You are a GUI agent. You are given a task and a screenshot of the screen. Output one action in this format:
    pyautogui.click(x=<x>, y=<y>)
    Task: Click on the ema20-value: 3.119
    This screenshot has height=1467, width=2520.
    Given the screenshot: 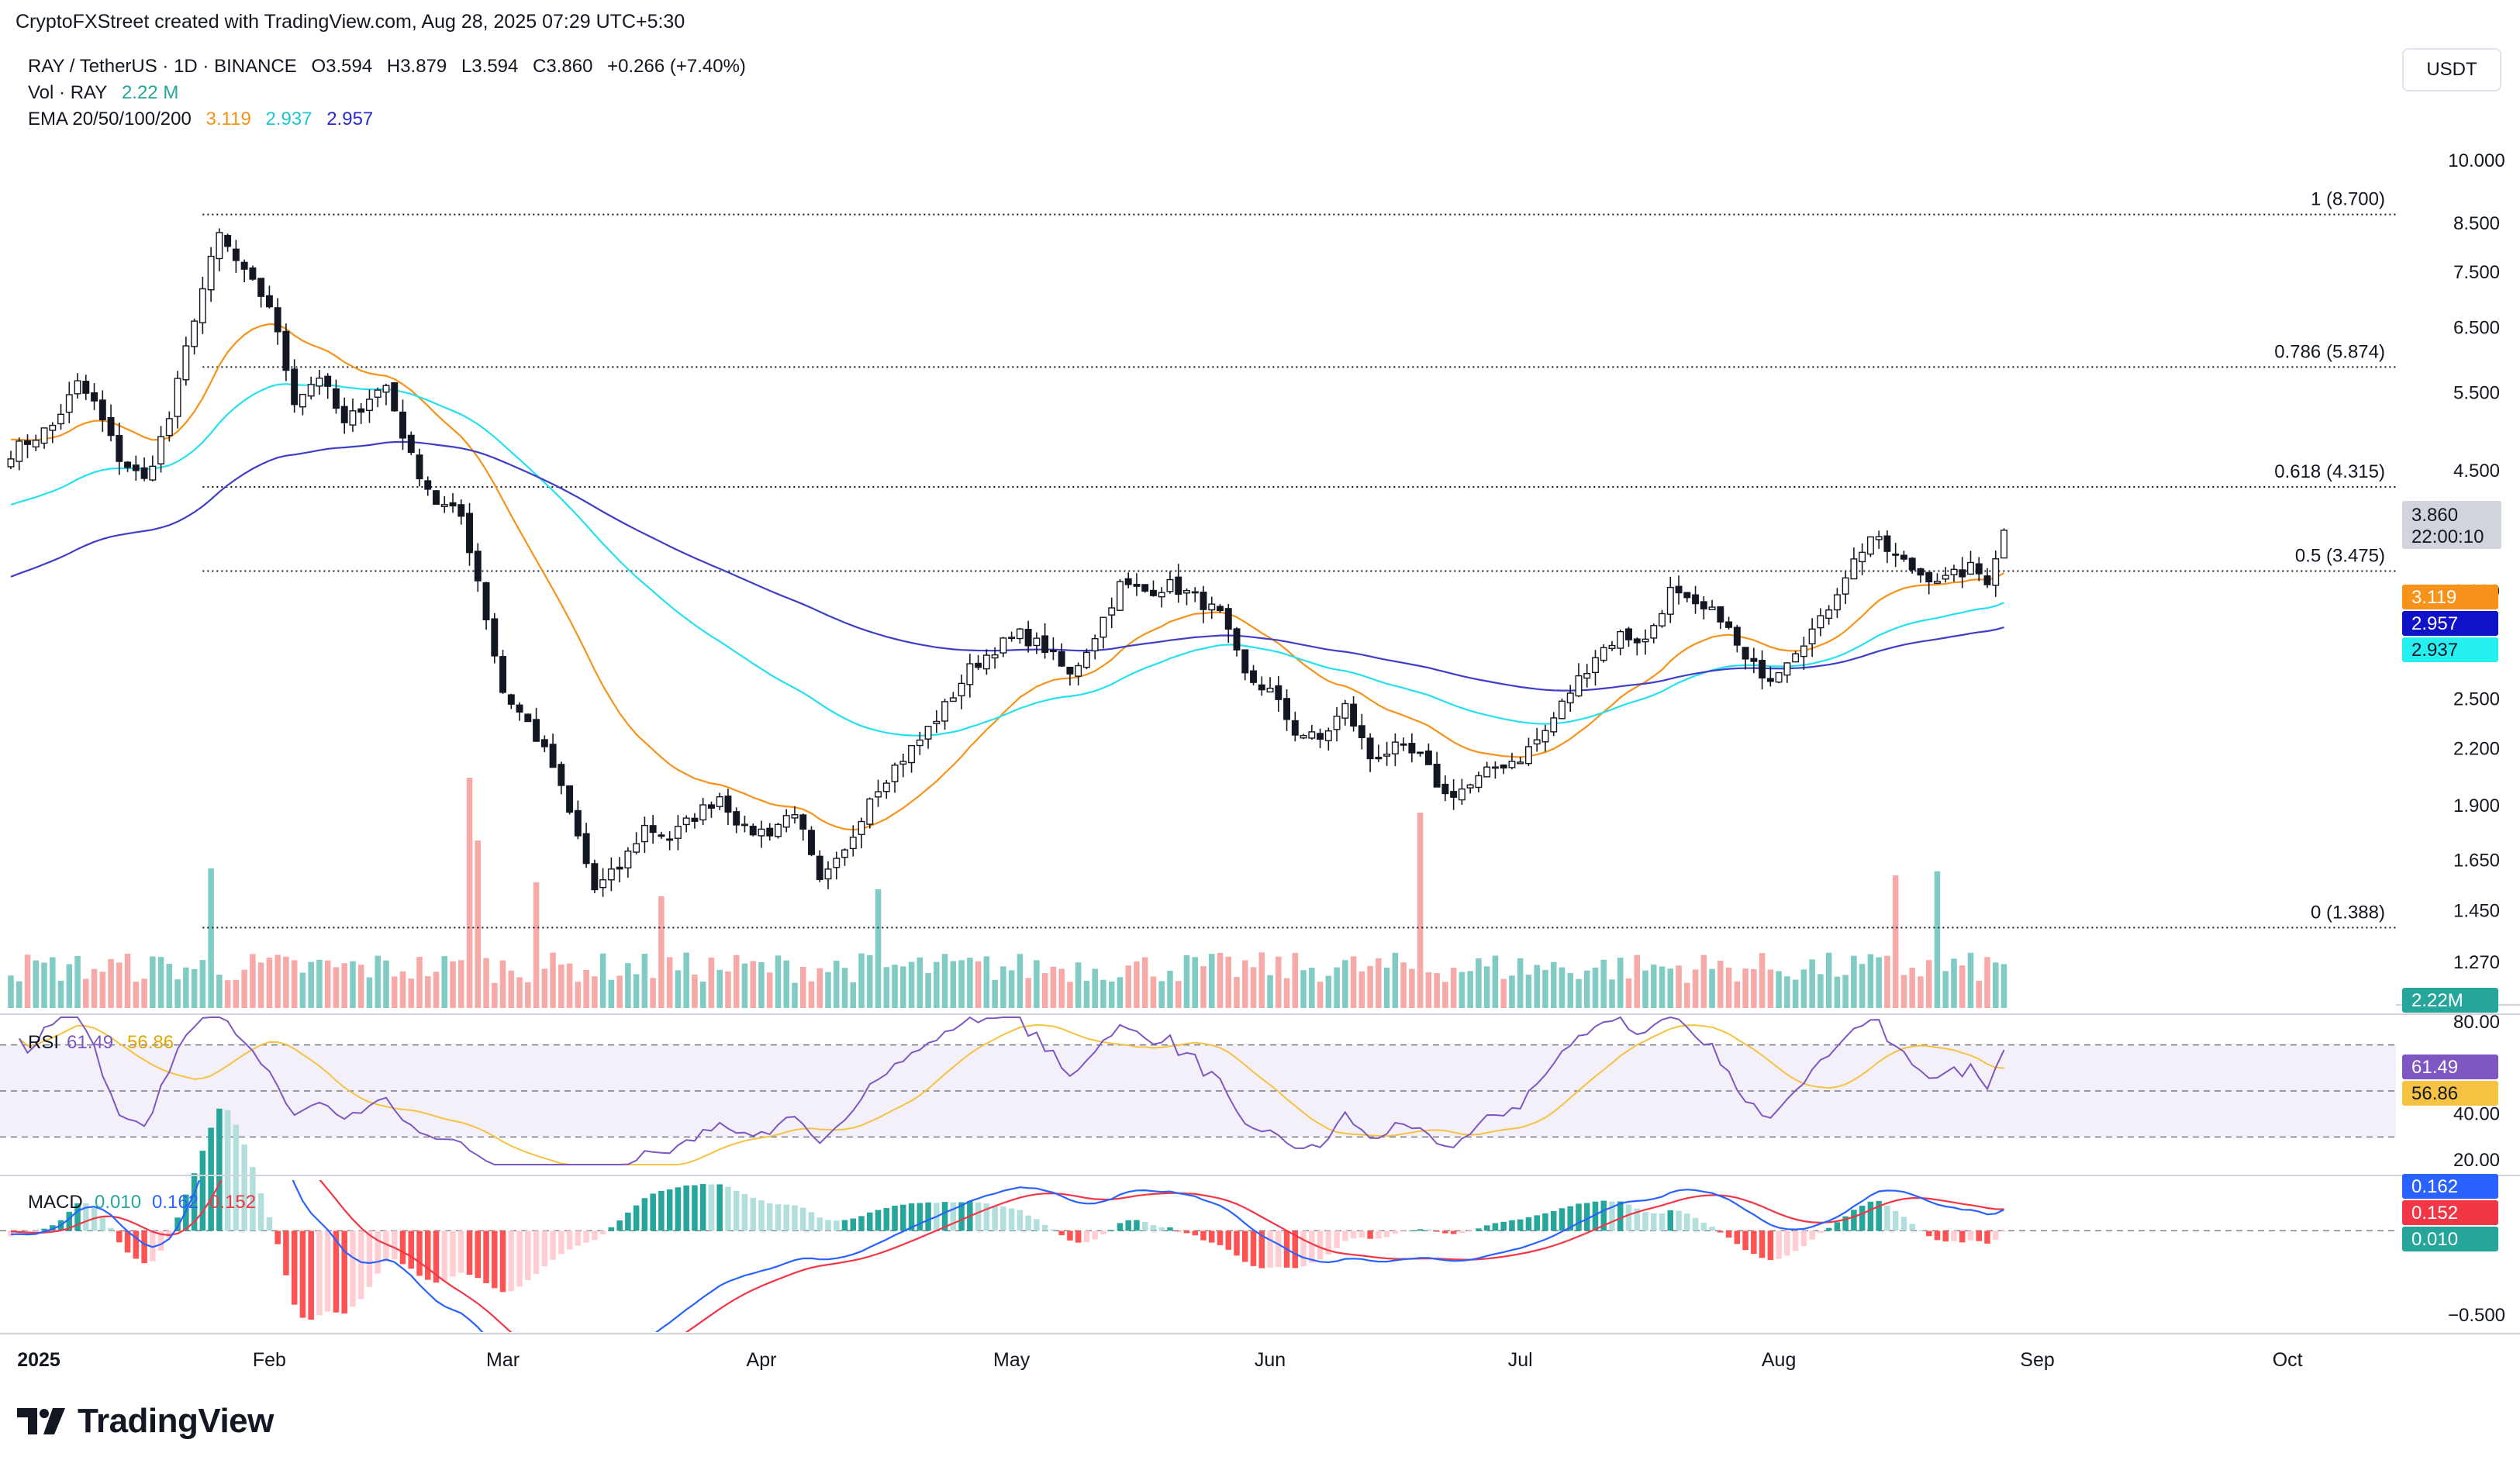 What is the action you would take?
    pyautogui.click(x=228, y=119)
    